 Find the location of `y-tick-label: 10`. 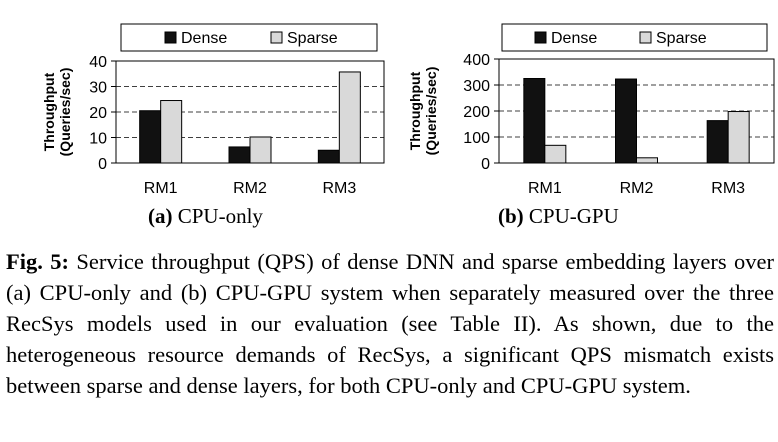

y-tick-label: 10 is located at coordinates (98, 139).